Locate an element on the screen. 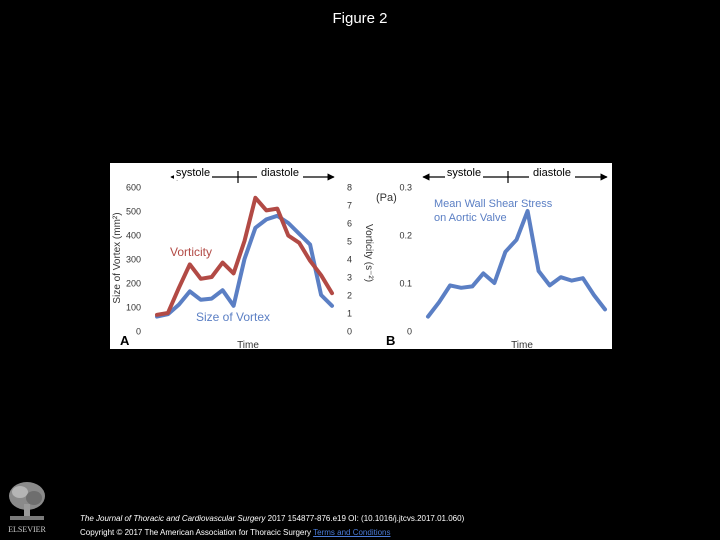 This screenshot has height=540, width=720. systole-label-bg-b is located at coordinates (464, 173).